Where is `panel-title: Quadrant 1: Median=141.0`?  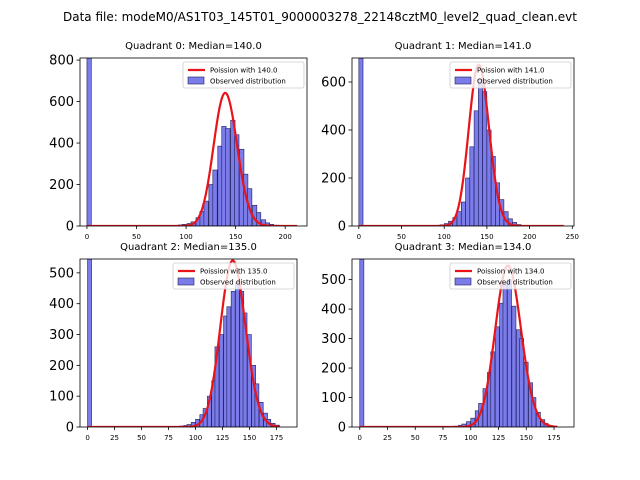
panel-title: Quadrant 1: Median=141.0 is located at coordinates (463, 46).